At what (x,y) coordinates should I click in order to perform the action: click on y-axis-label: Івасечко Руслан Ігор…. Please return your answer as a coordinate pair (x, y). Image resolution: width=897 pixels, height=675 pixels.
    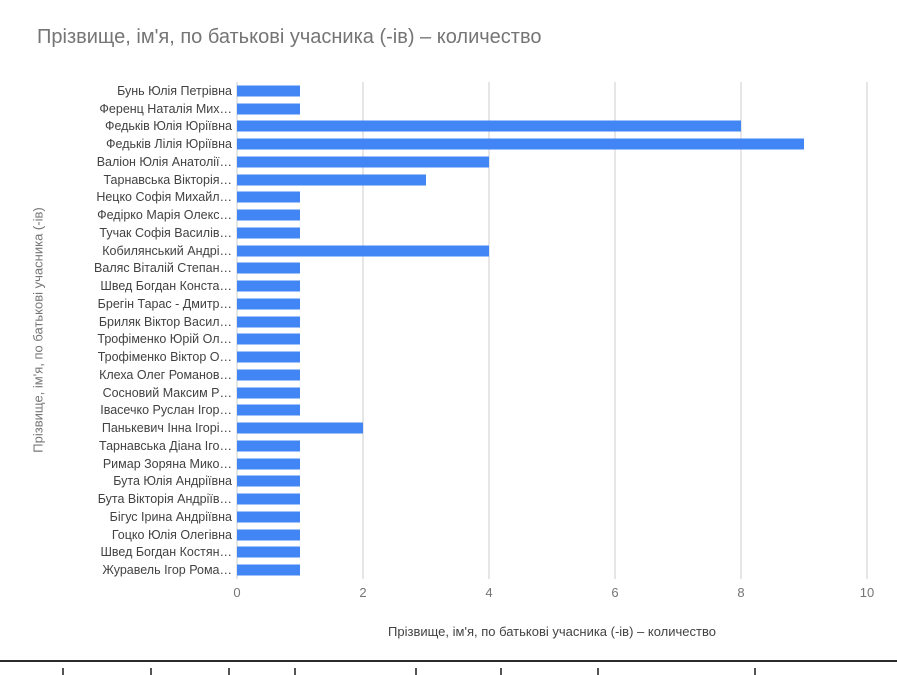
    Looking at the image, I should click on (166, 410).